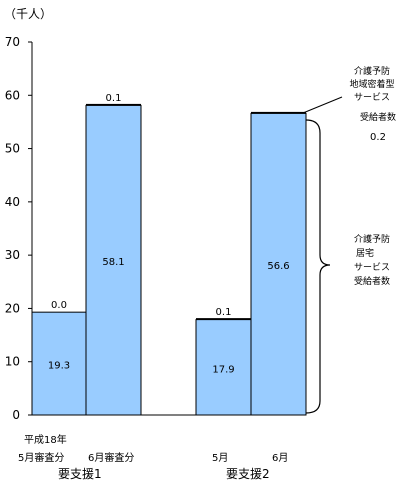  What do you see at coordinates (12, 42) in the screenshot?
I see `y-tick-label: 70` at bounding box center [12, 42].